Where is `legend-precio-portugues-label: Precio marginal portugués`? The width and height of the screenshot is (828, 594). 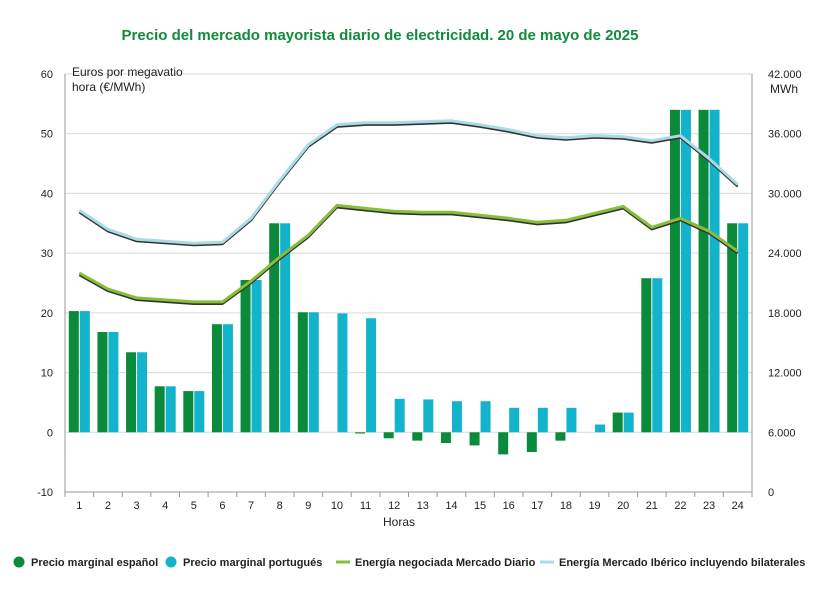 legend-precio-portugues-label: Precio marginal portugués is located at coordinates (252, 563).